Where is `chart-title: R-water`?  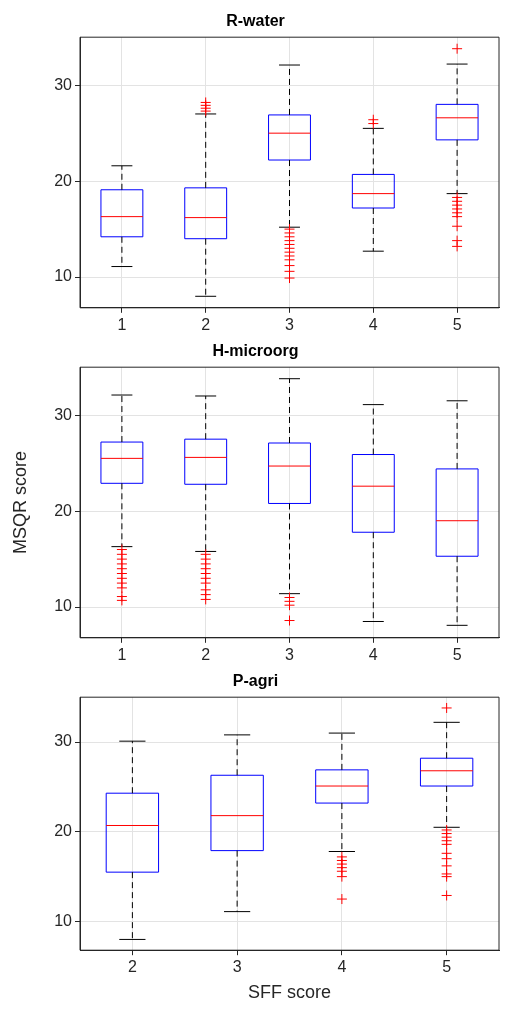 chart-title: R-water is located at coordinates (255, 21).